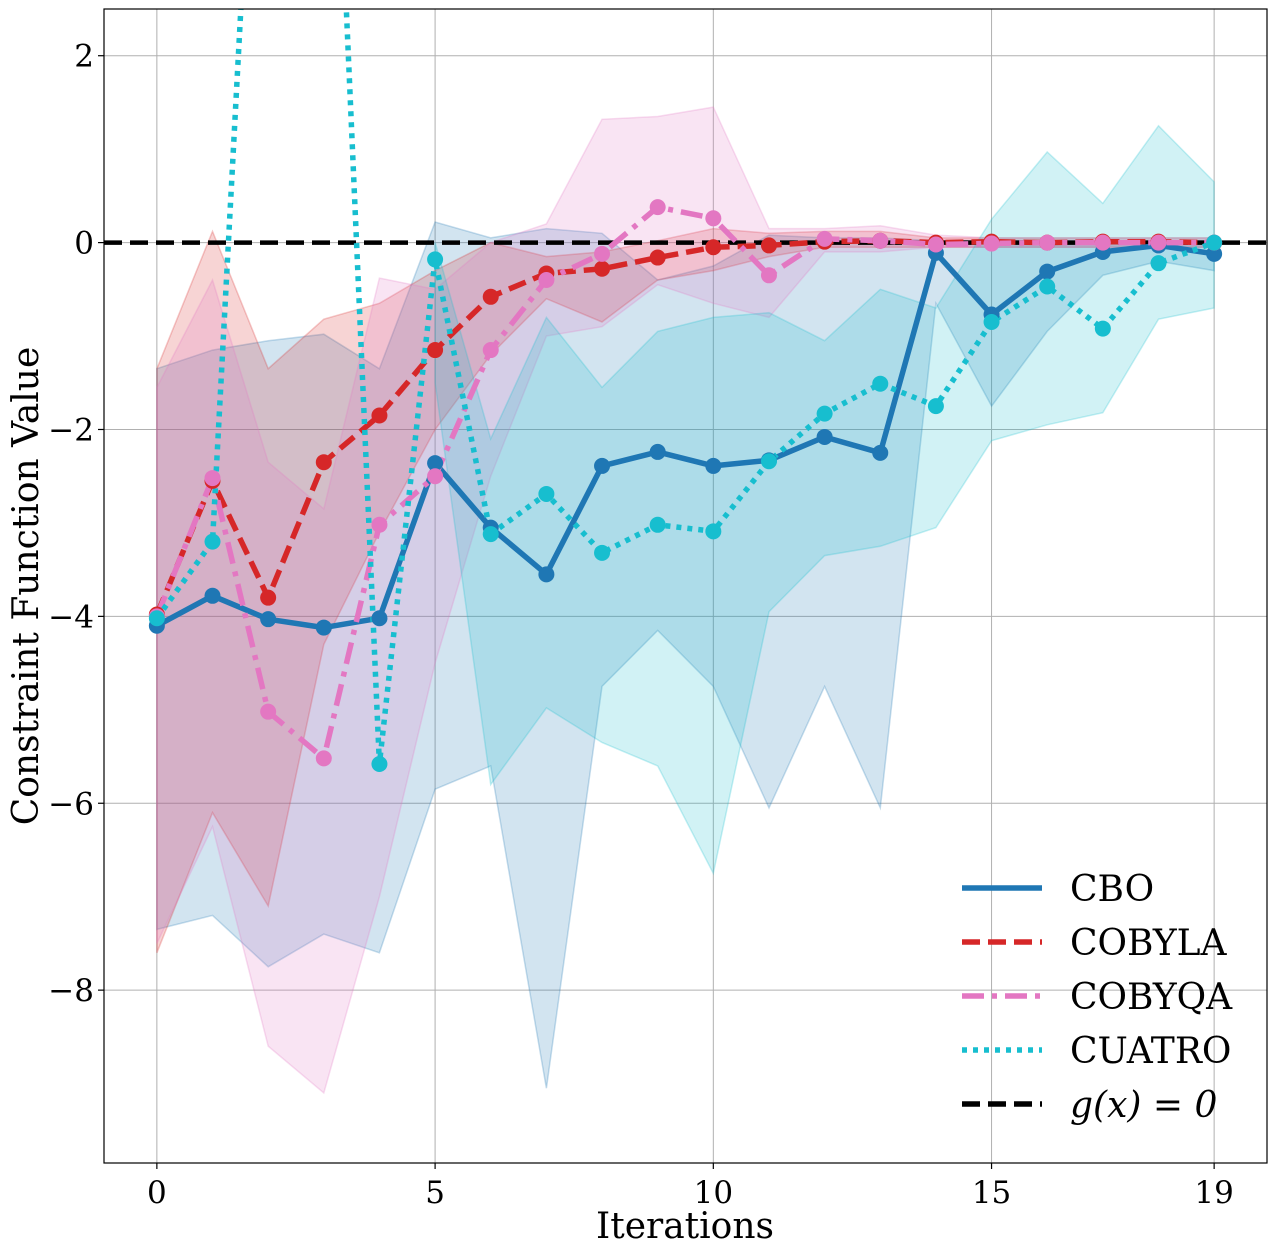  What do you see at coordinates (71, 991) in the screenshot?
I see `y-tick-label: −8` at bounding box center [71, 991].